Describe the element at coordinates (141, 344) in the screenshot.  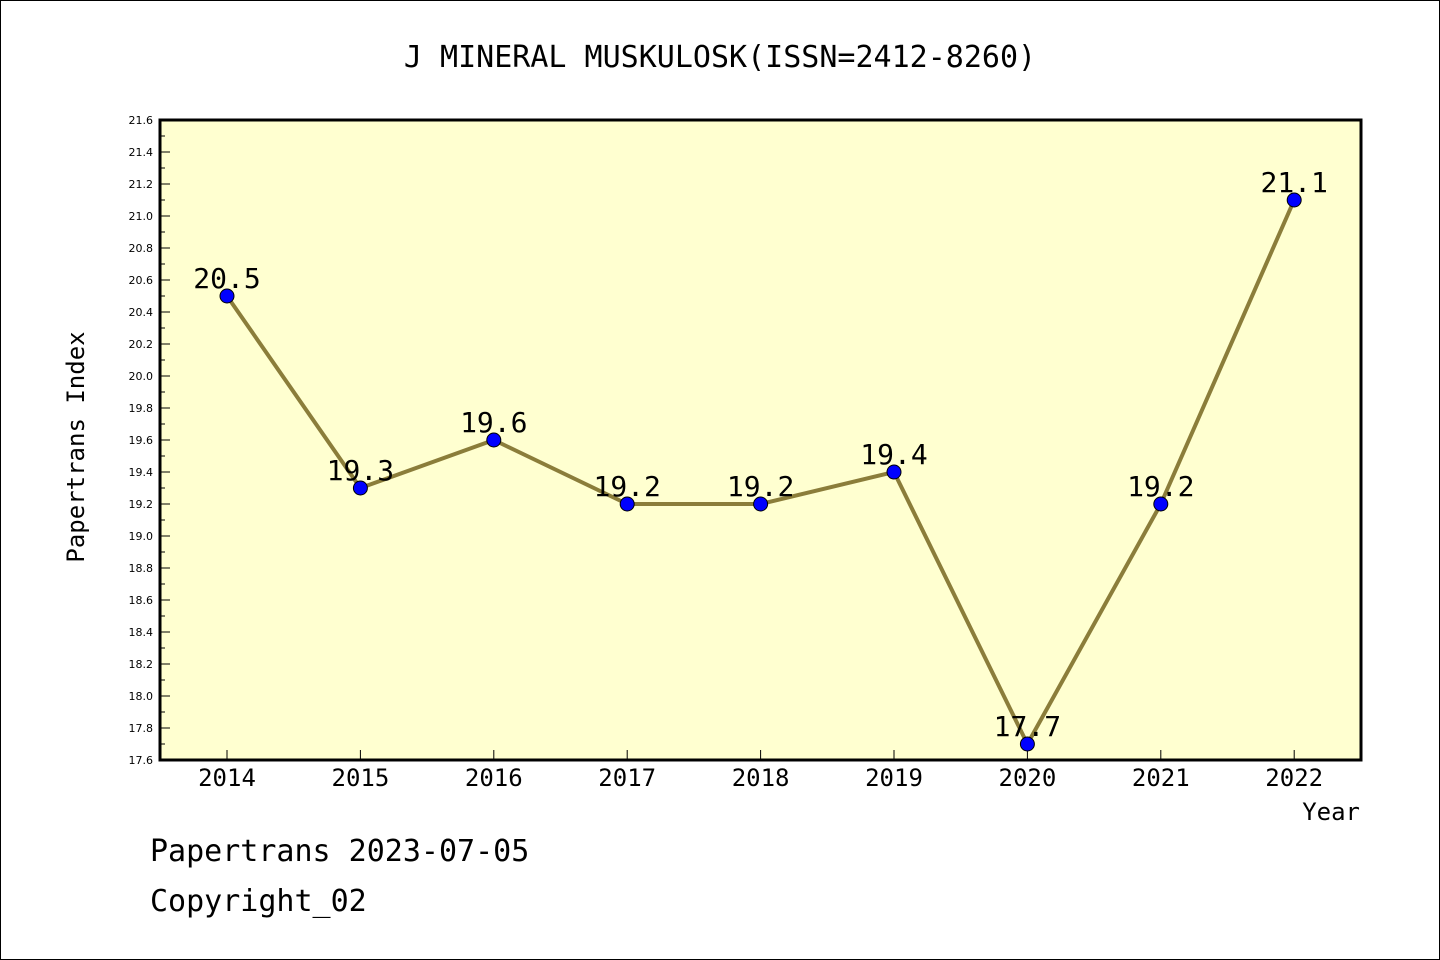
I see `y-tick-label: 20.2` at that location.